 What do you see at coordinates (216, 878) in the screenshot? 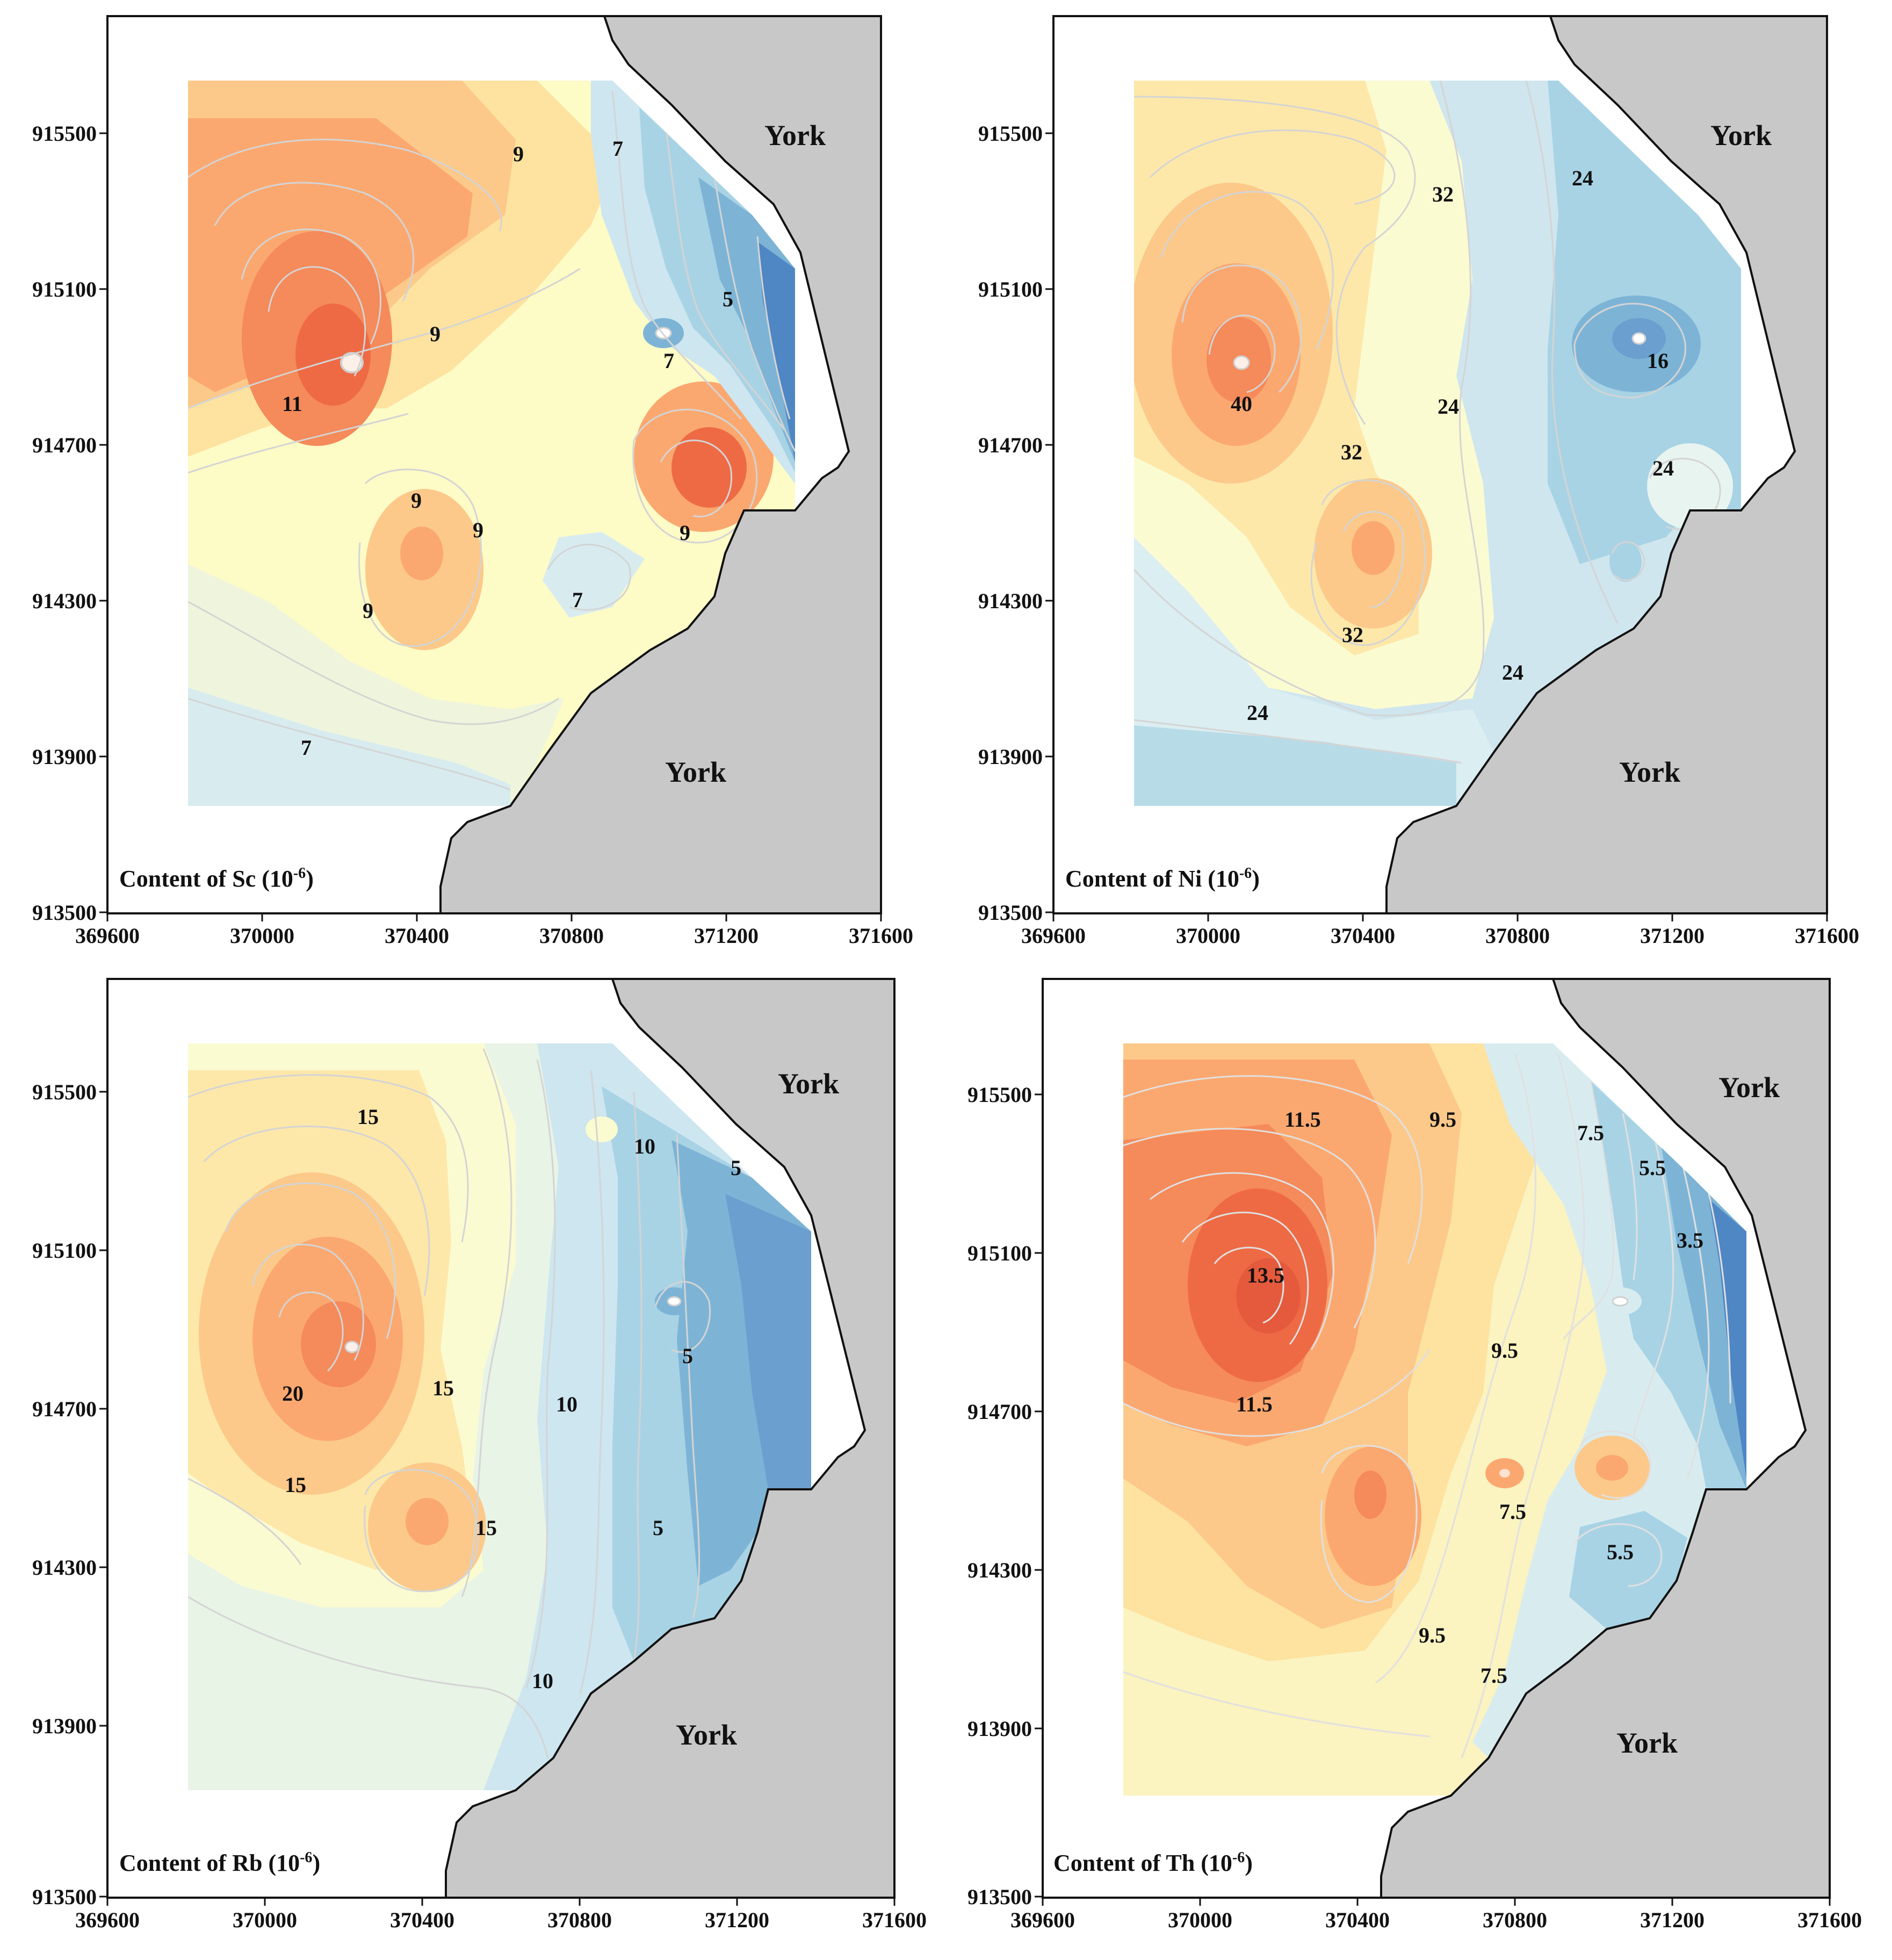
I see `panel-title: Content of Sc (10-6)` at bounding box center [216, 878].